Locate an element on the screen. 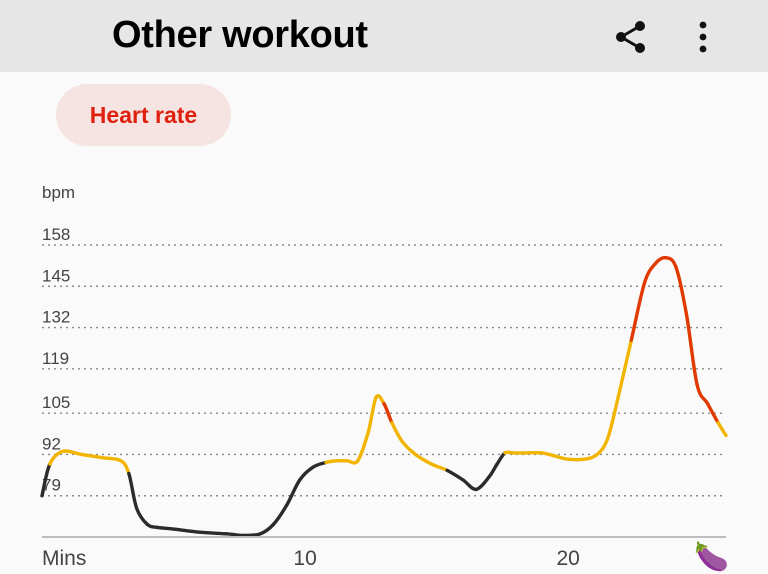 The height and width of the screenshot is (574, 768). x-tick-label: 20 is located at coordinates (567, 558).